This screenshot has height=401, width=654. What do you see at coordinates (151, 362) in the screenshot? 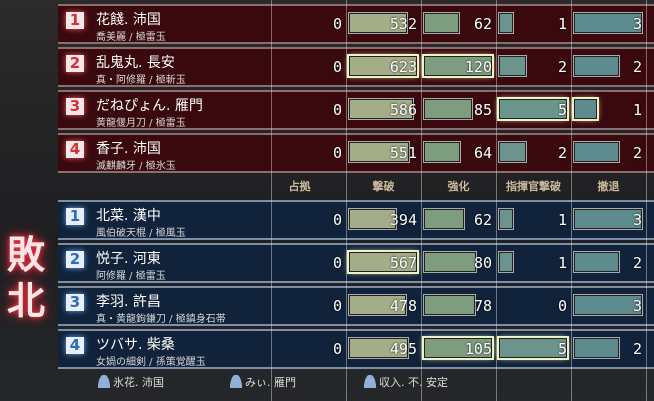
I see `player-equipment: 女媧の細剣 / 孫策覚醒玉` at bounding box center [151, 362].